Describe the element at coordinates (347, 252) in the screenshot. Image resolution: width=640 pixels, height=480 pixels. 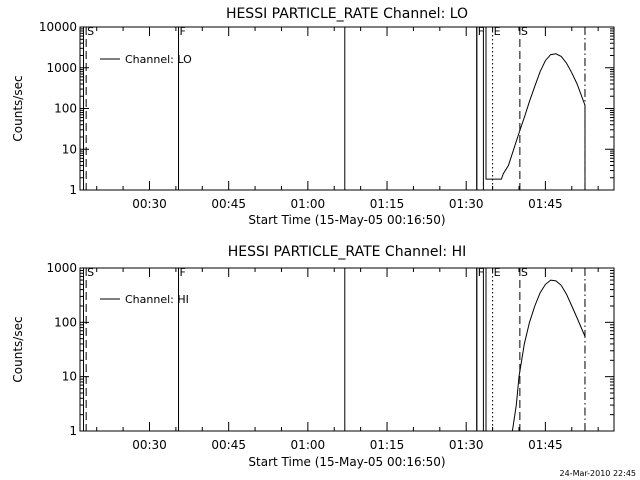
I see `chart-title: HESSI PARTICLE_RATE Channel: HI` at that location.